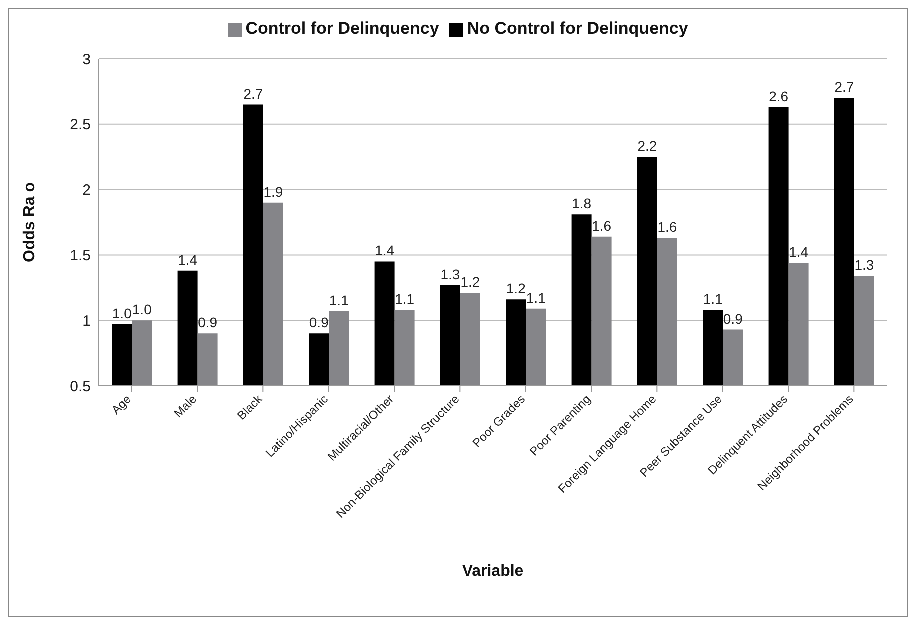  What do you see at coordinates (80, 387) in the screenshot?
I see `y-tick-label: 0.5` at bounding box center [80, 387].